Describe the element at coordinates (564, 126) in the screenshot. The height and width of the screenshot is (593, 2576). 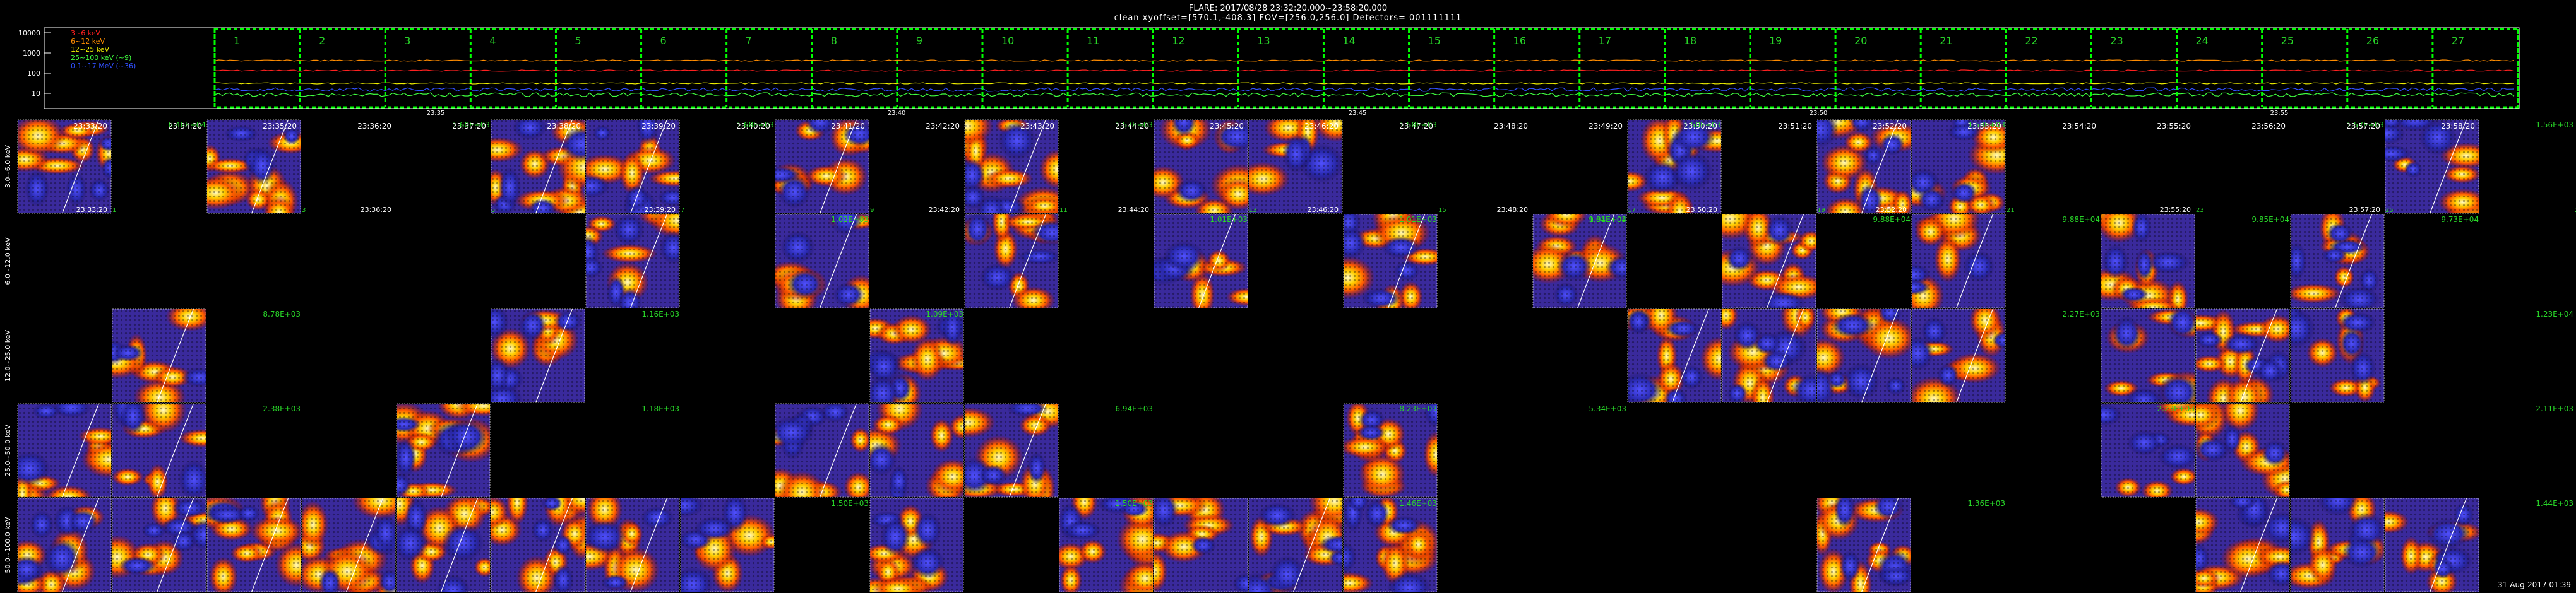
I see `interval-time-label: 23:38:20` at that location.